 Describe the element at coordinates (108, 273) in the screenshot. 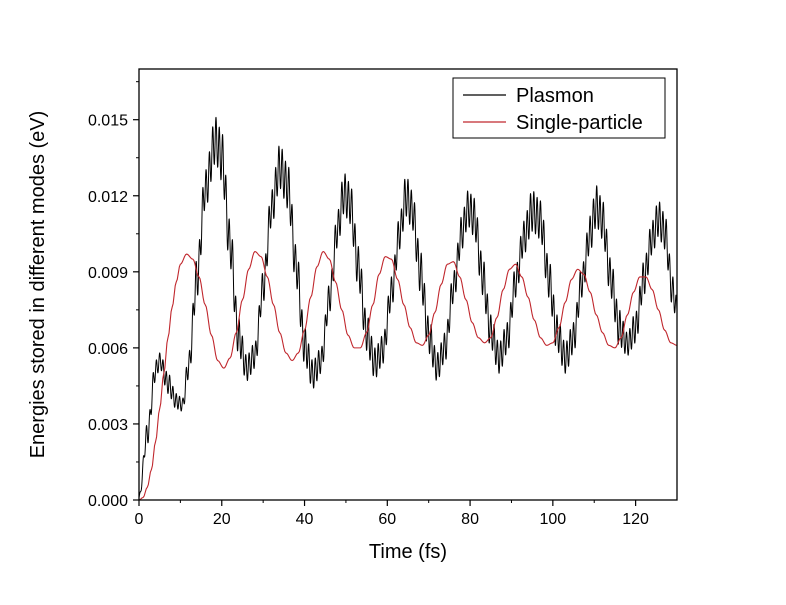

I see `y-tick-label: 0.009` at that location.